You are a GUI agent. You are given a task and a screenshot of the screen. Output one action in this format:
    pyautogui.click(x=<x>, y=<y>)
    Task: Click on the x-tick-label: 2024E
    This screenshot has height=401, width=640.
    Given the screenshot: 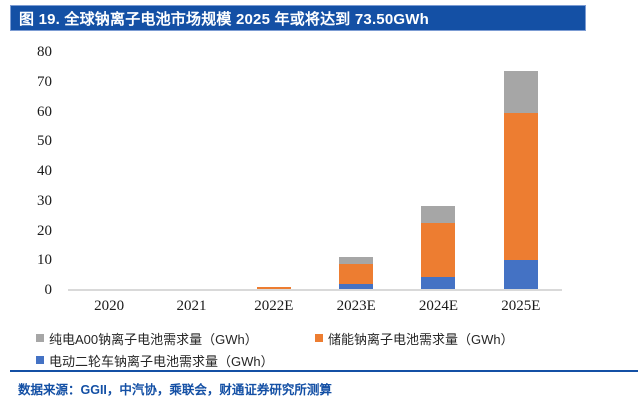 What is the action you would take?
    pyautogui.click(x=438, y=306)
    